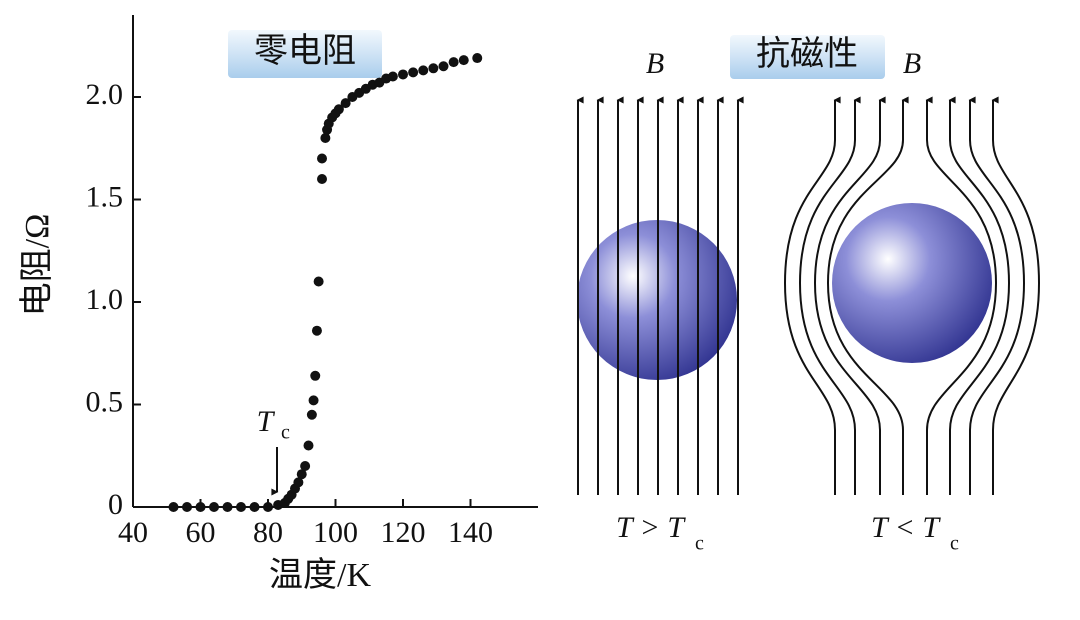  Describe the element at coordinates (912, 283) in the screenshot. I see `sphere` at that location.